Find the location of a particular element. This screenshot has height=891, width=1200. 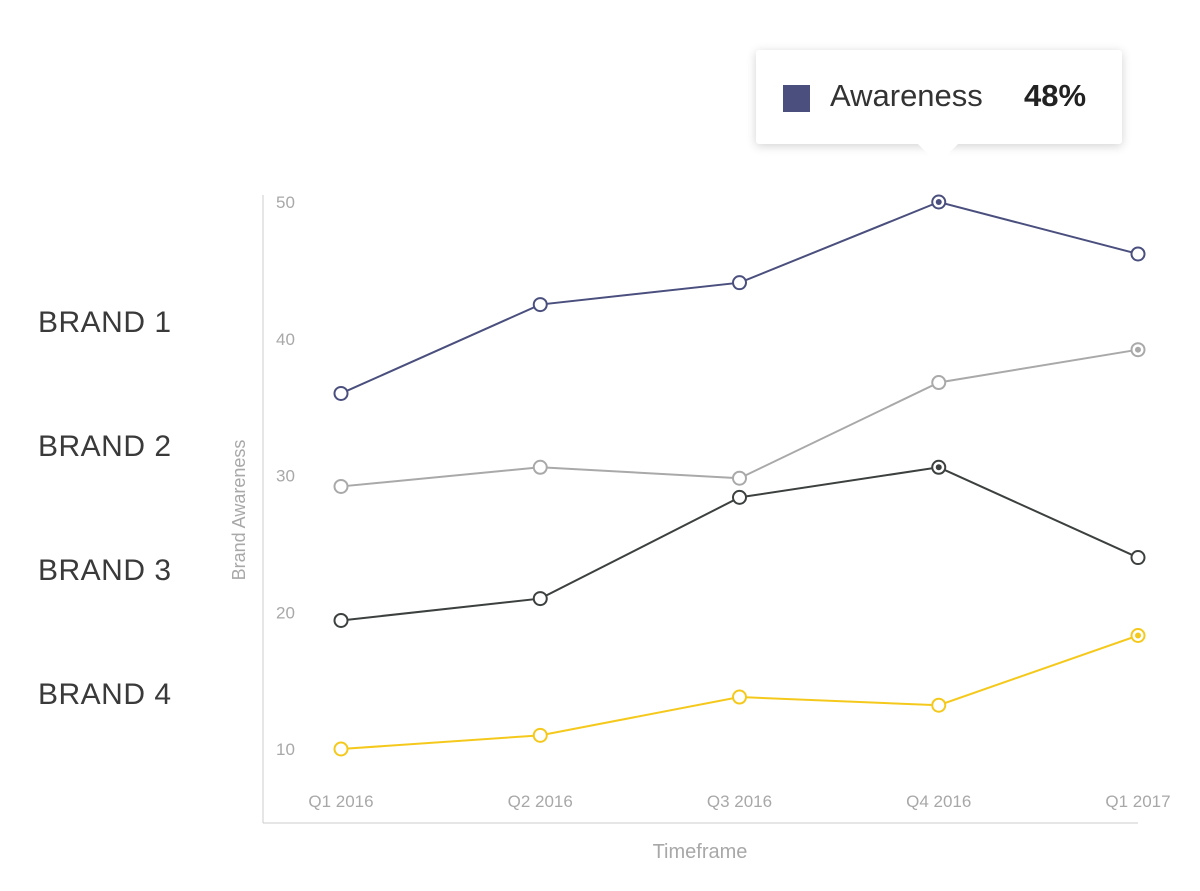

tooltip: Awareness 48% is located at coordinates (939, 107).